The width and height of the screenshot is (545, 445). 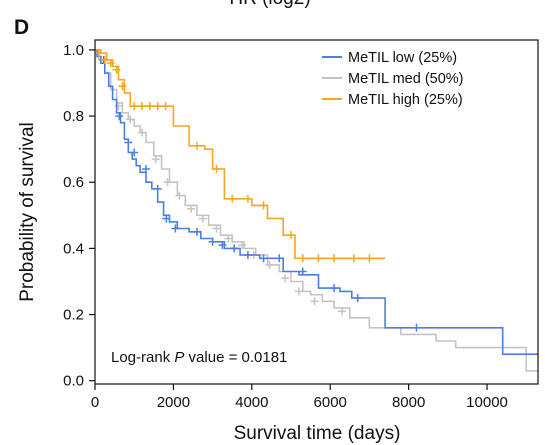 I want to click on annotation-suffix: value = 0.0181, so click(x=235, y=357).